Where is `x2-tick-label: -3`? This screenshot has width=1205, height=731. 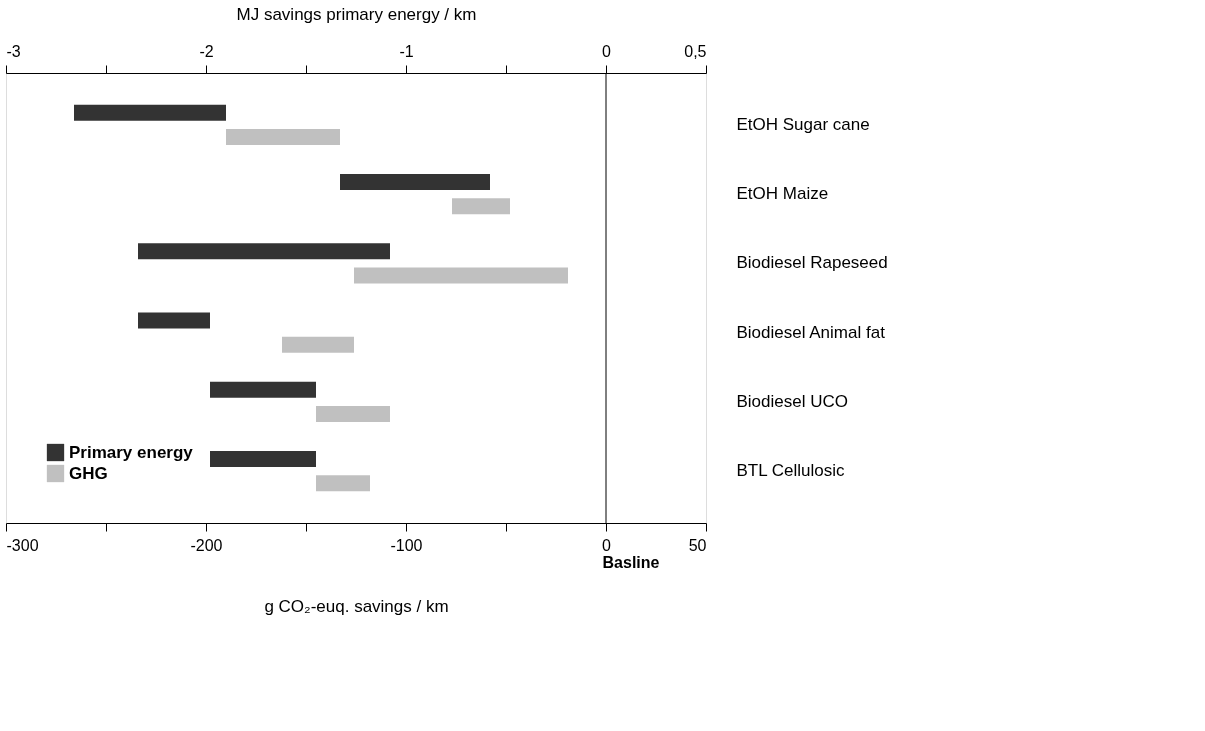 x2-tick-label: -3 is located at coordinates (13, 51).